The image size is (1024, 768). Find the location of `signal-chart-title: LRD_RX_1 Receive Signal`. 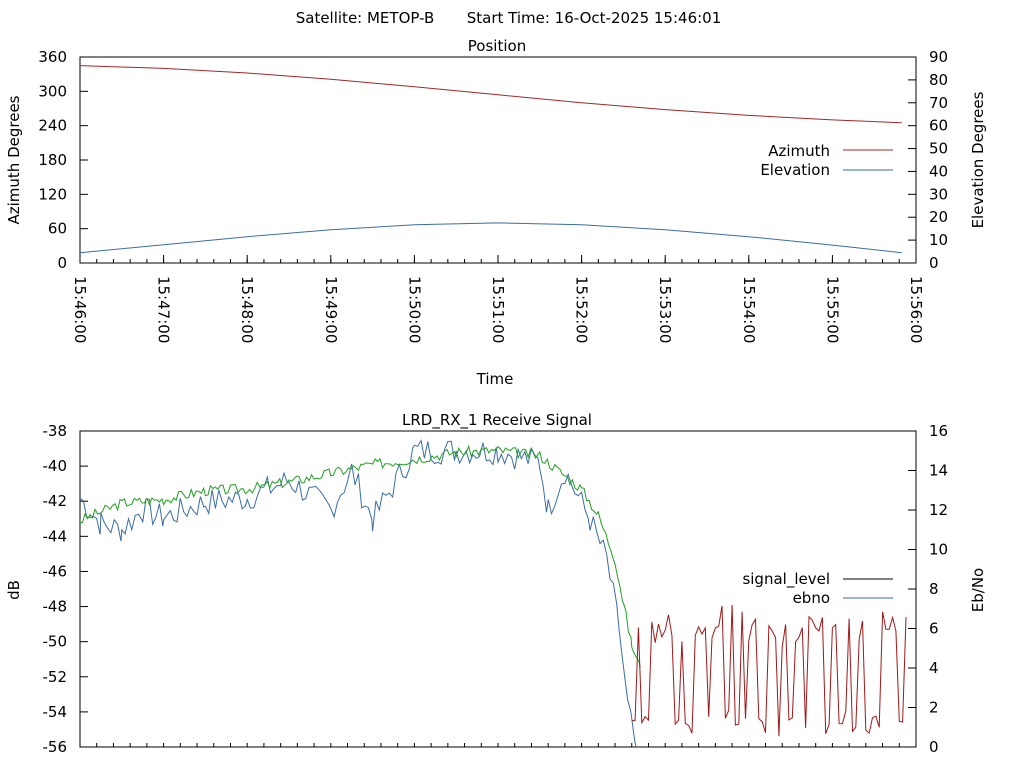

signal-chart-title: LRD_RX_1 Receive Signal is located at coordinates (497, 420).